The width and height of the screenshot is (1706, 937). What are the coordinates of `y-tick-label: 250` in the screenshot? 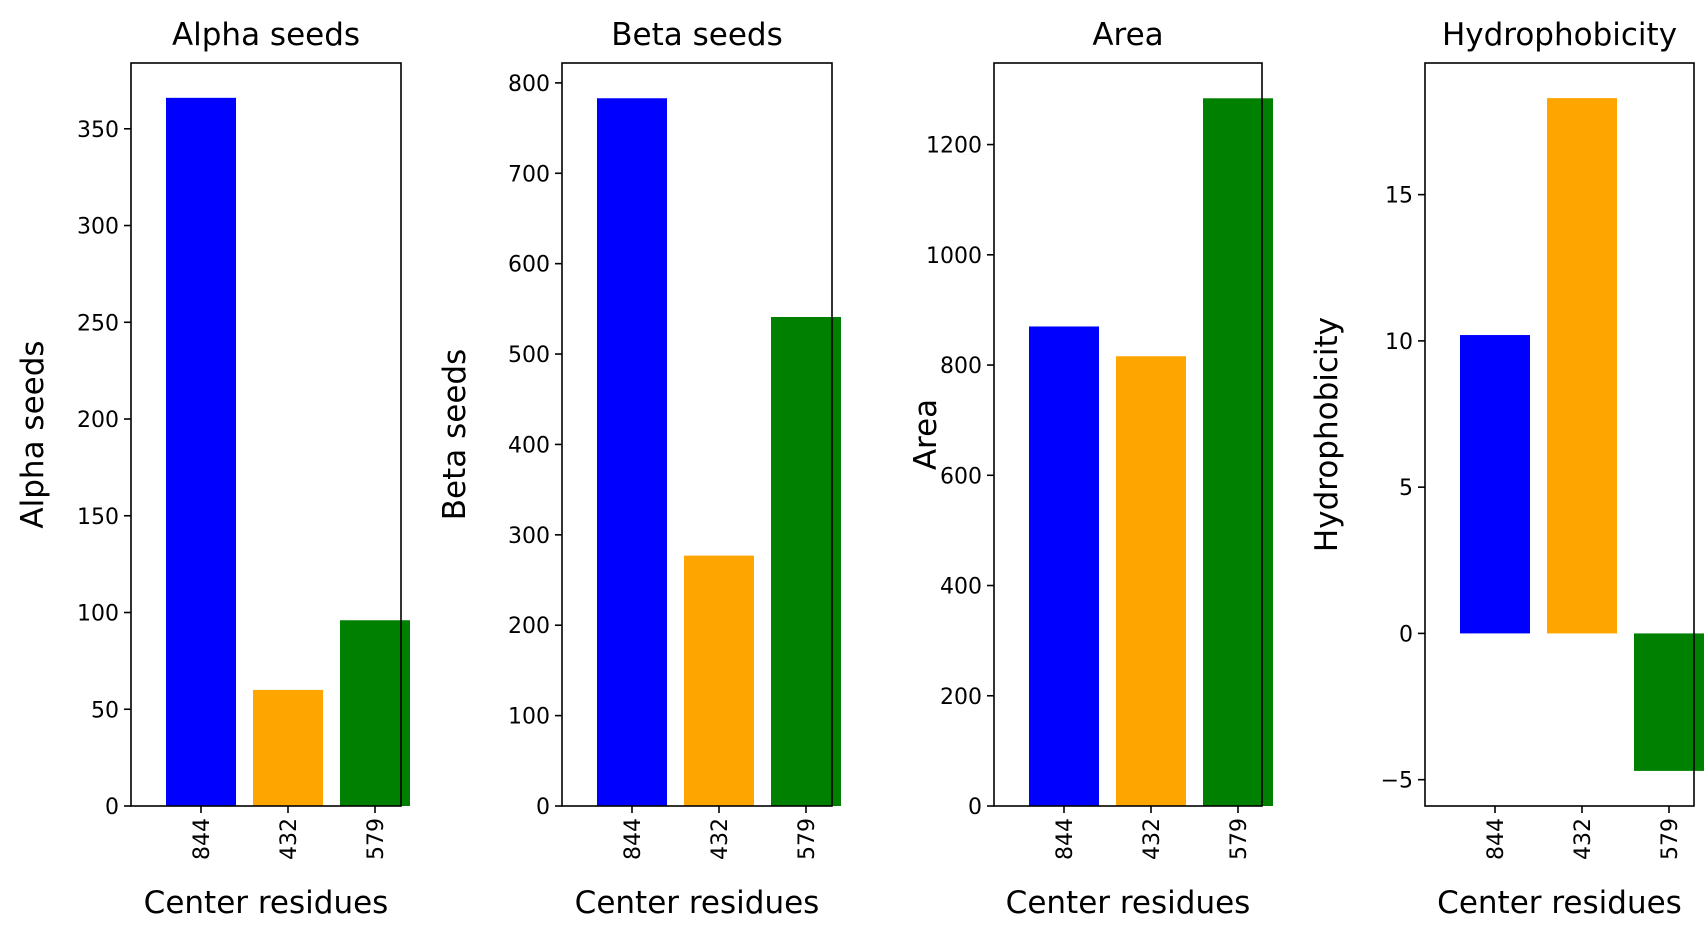 It's located at (98, 323).